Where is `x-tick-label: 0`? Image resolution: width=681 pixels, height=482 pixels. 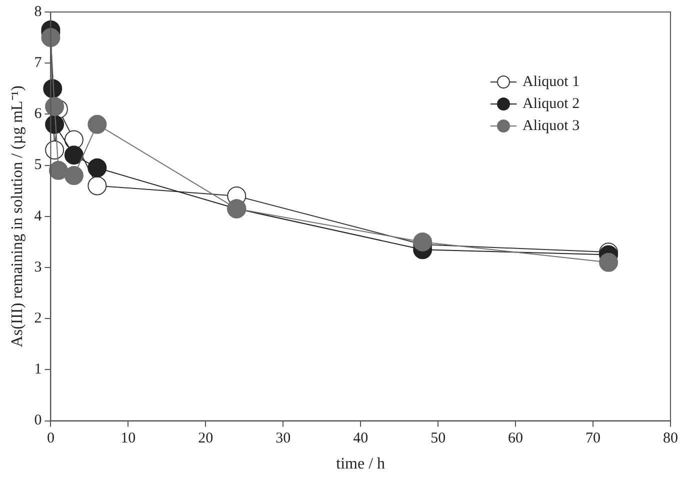
x-tick-label: 0 is located at coordinates (50, 438).